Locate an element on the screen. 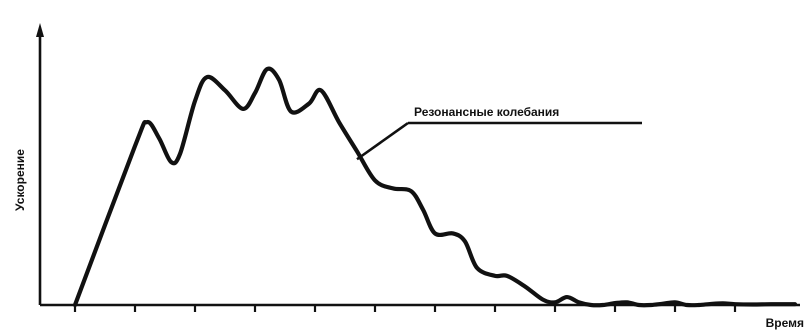 The image size is (806, 333). annotation-leader-diagonal is located at coordinates (382, 141).